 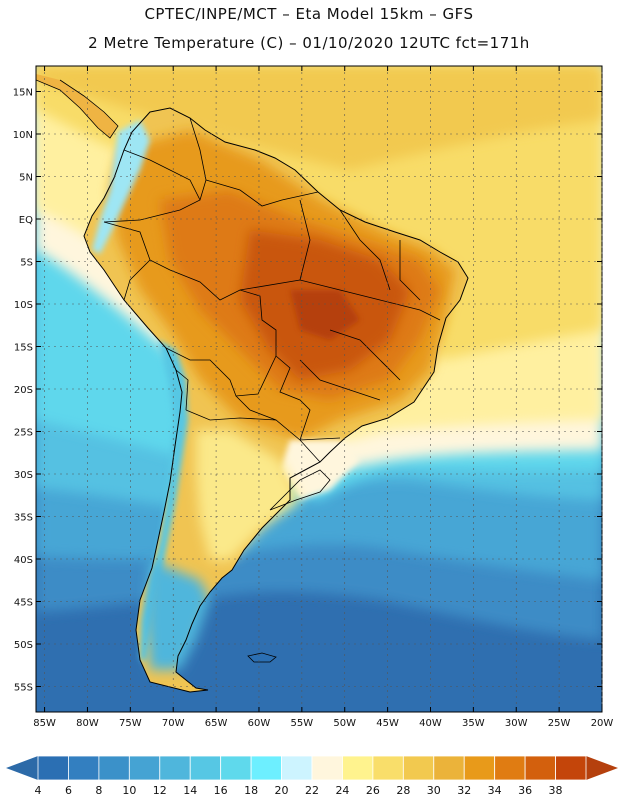 I want to click on colorbar-label: 12, so click(x=160, y=790).